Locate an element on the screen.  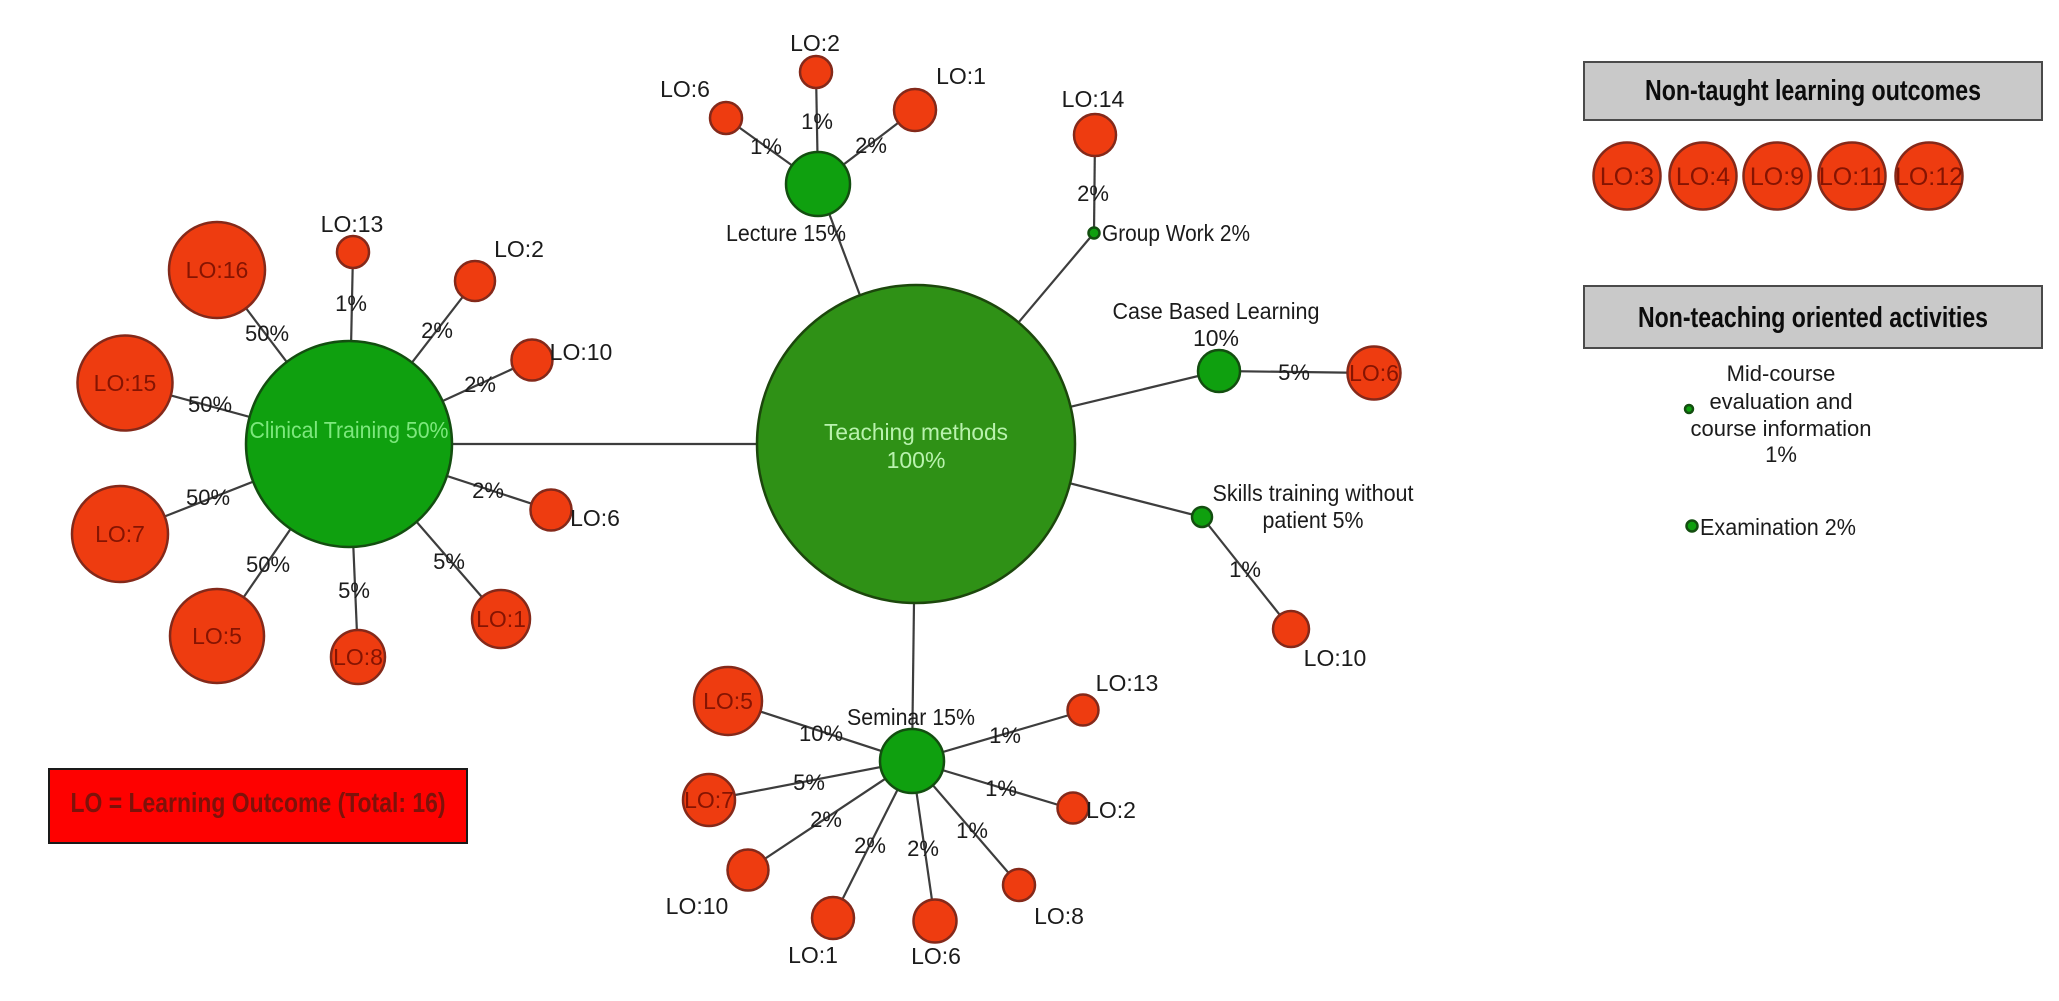
svg-text: LO:15 is located at coordinates (125, 383).